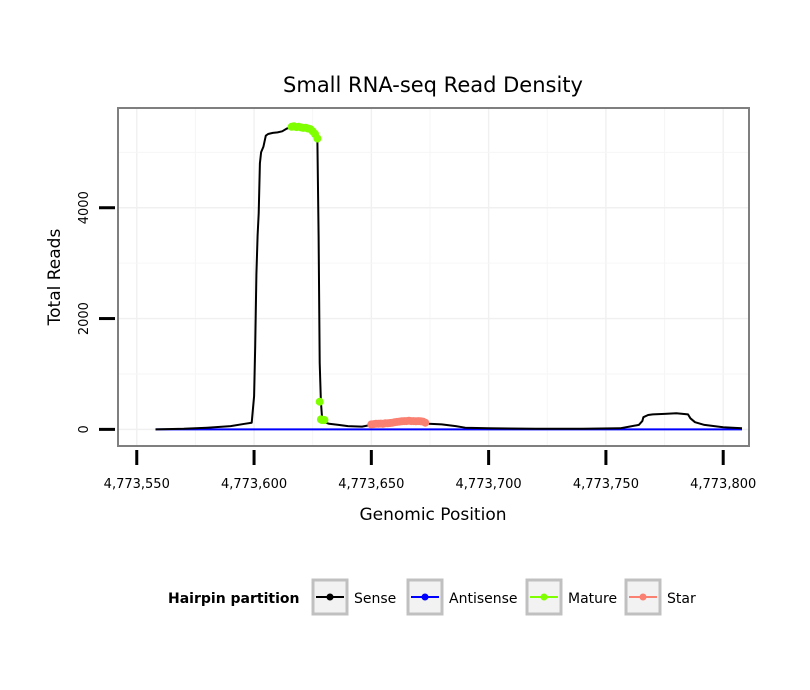  What do you see at coordinates (375, 599) in the screenshot?
I see `legend-label-sense: Sense` at bounding box center [375, 599].